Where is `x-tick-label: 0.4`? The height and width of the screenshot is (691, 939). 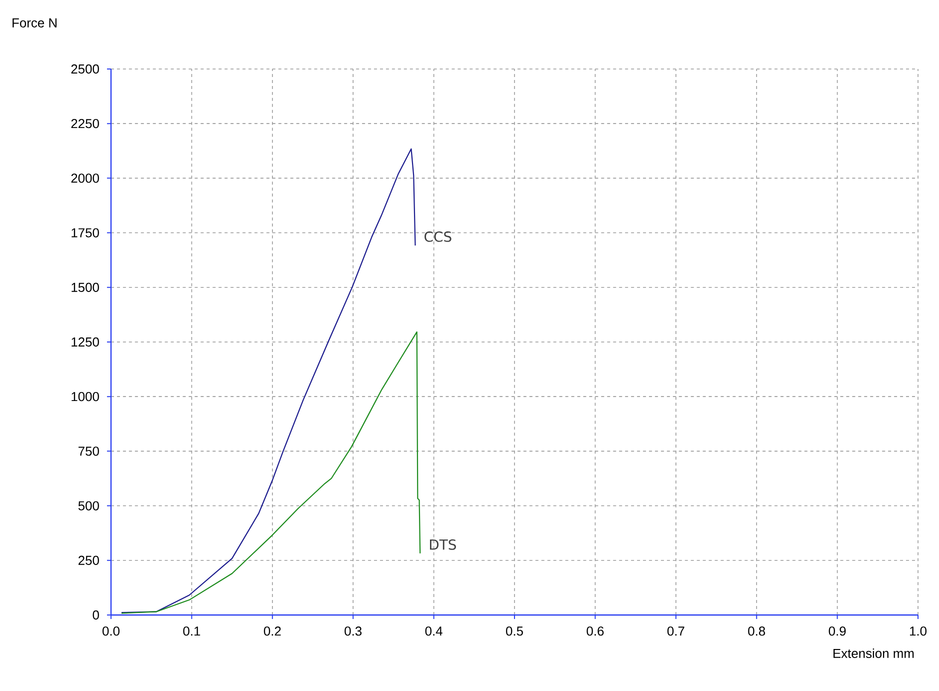 x-tick-label: 0.4 is located at coordinates (433, 631).